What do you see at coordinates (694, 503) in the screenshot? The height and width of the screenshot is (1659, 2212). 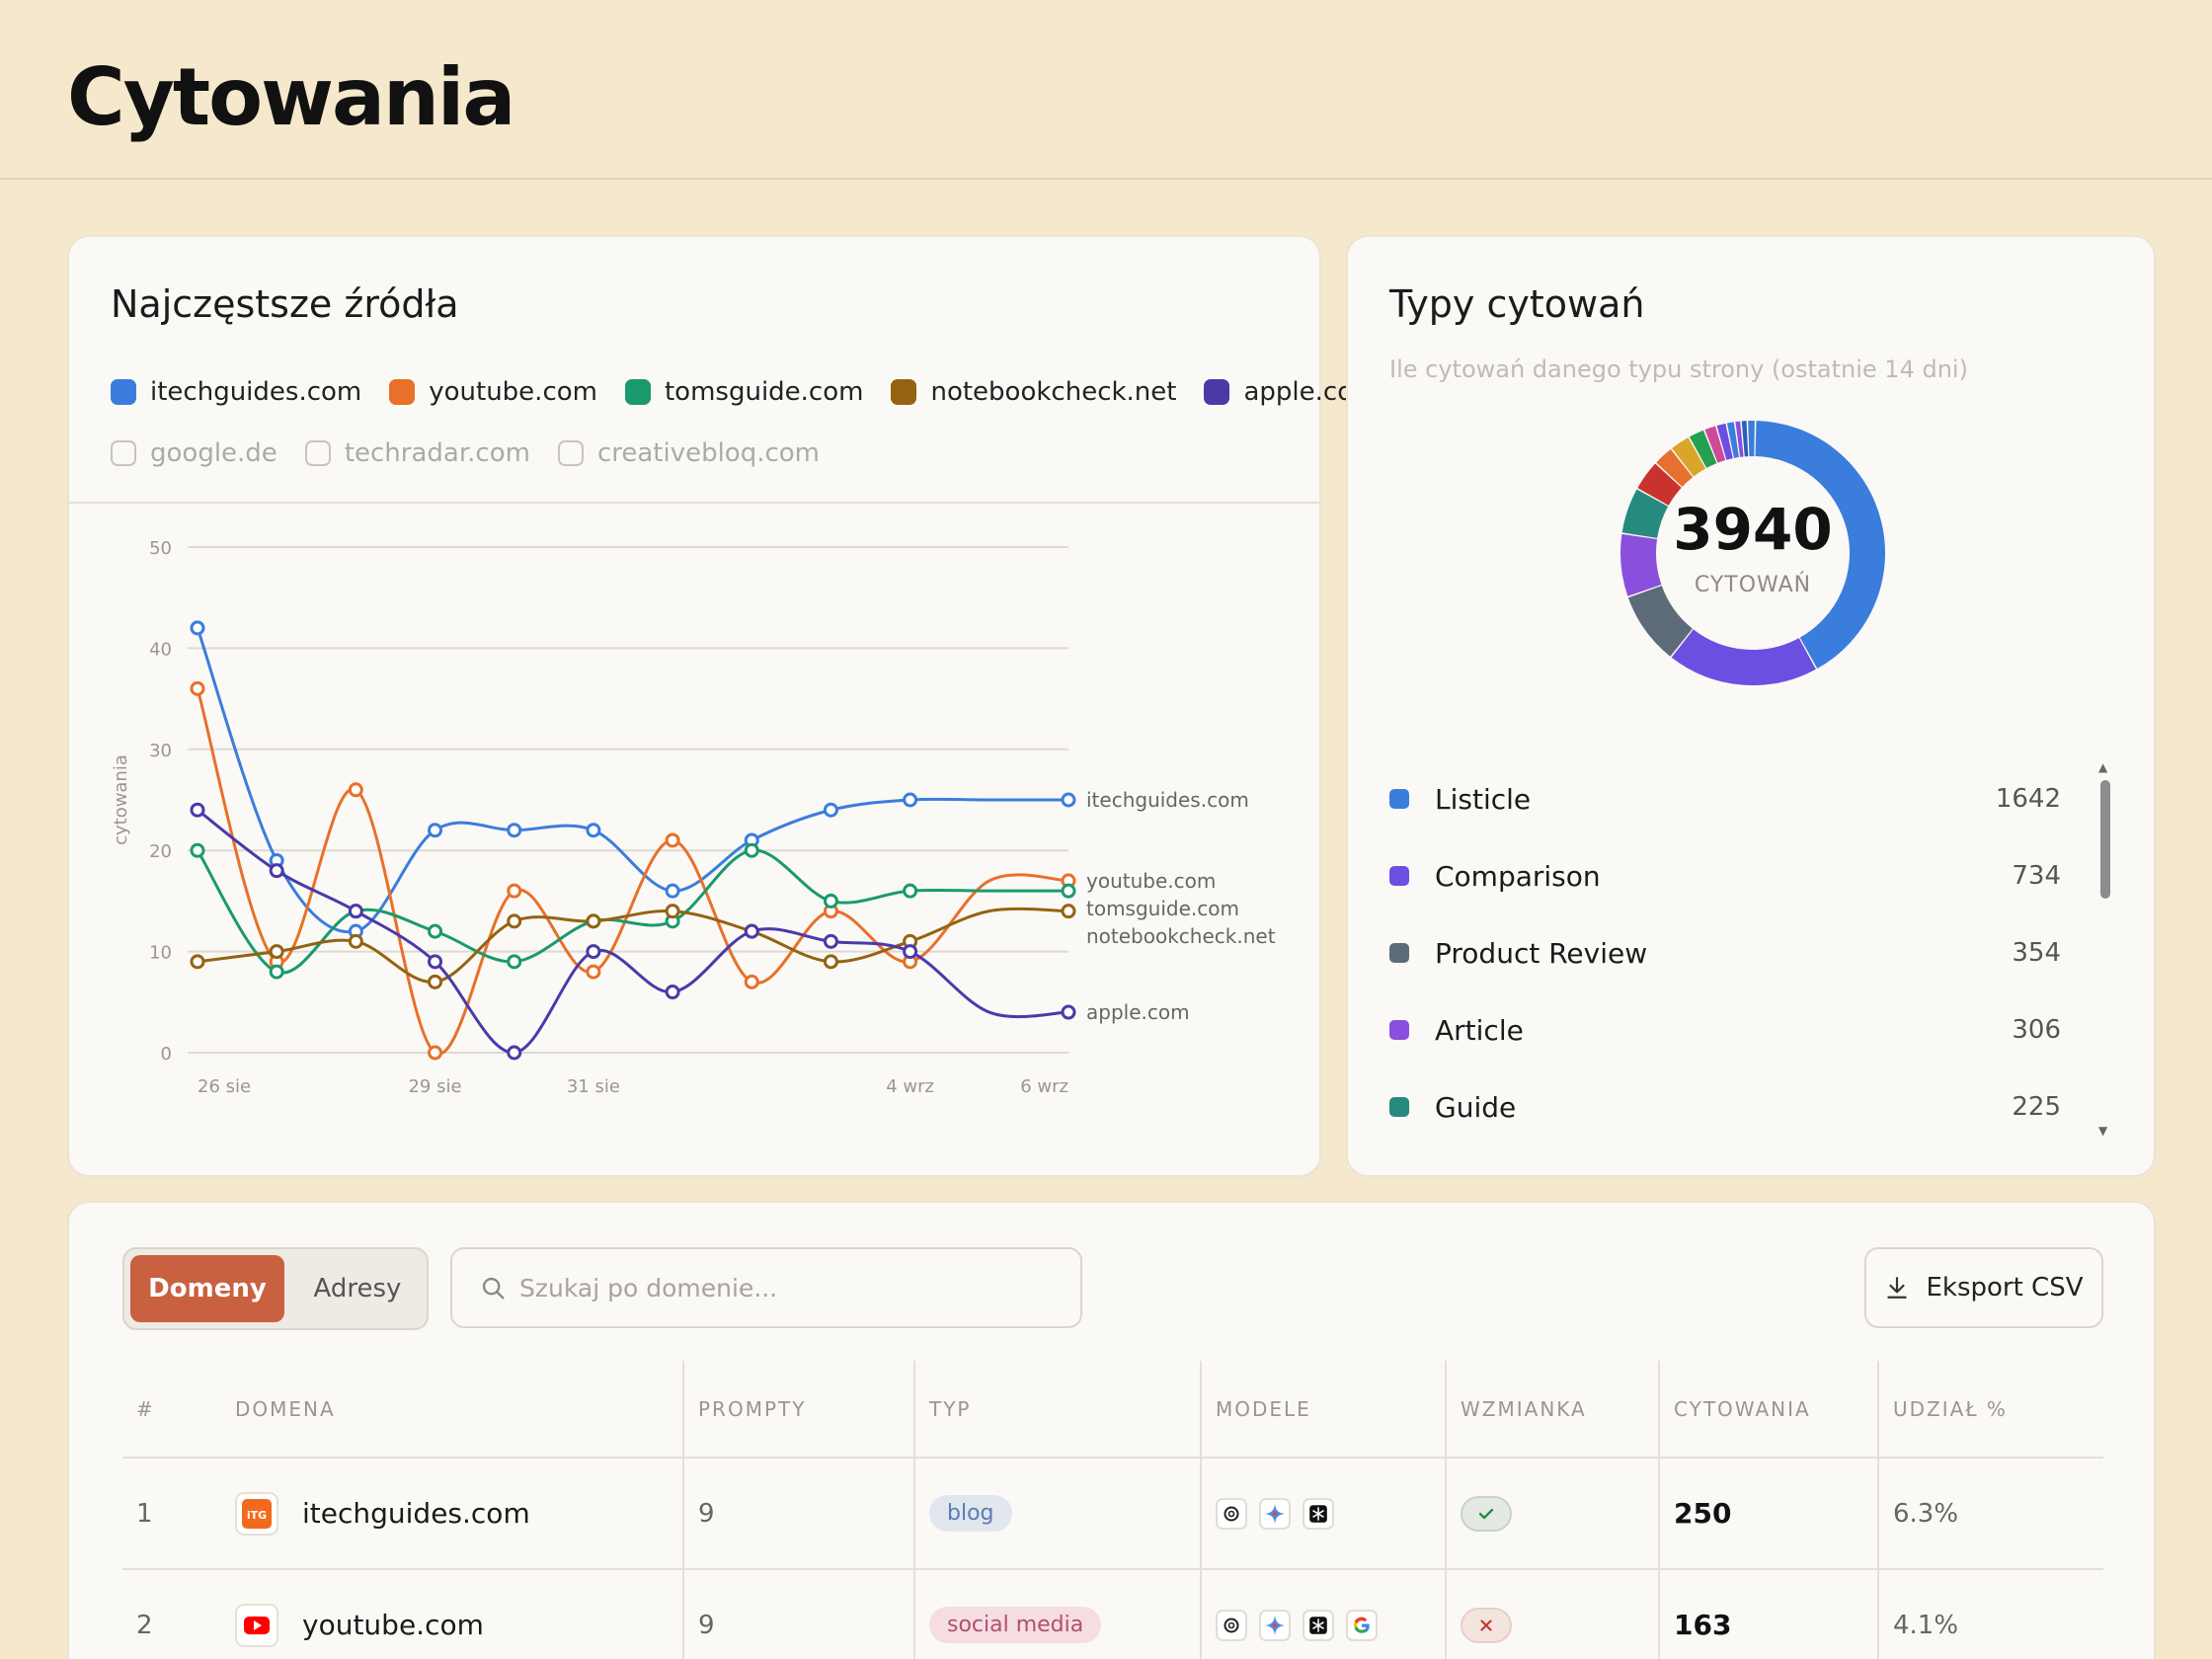 I see `divider` at bounding box center [694, 503].